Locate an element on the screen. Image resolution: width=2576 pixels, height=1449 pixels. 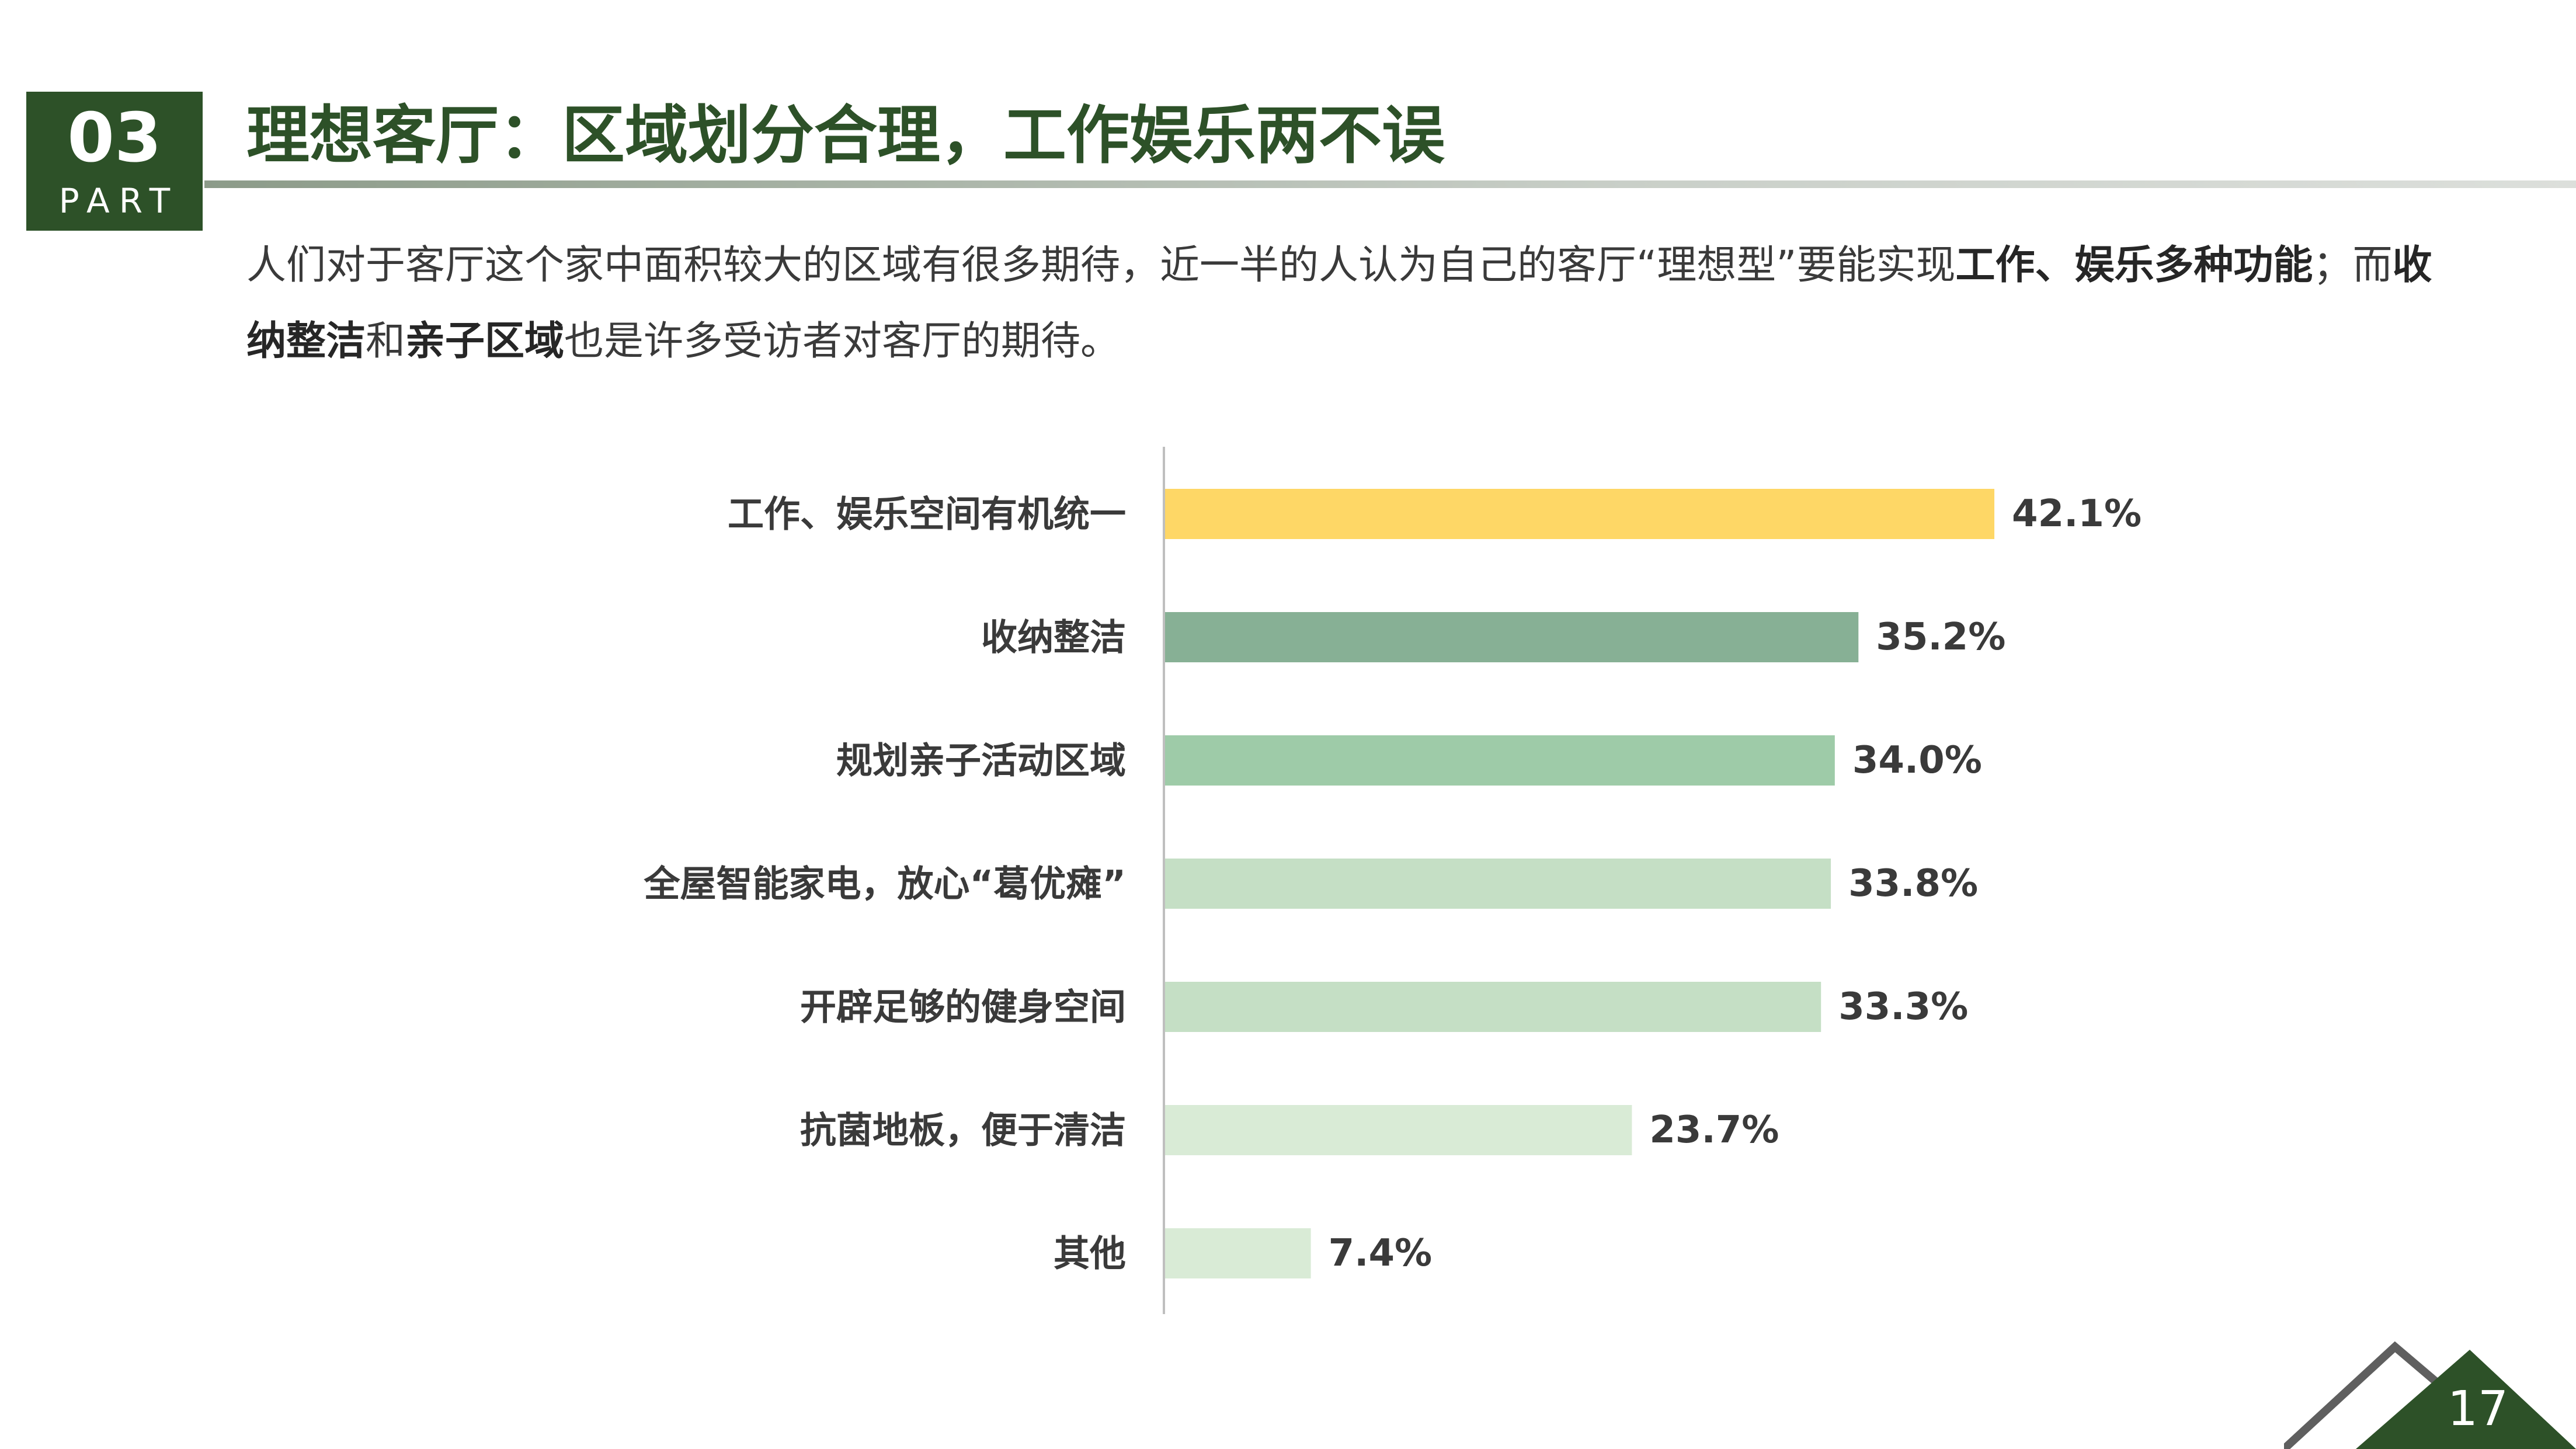
value-label: 35.2% is located at coordinates (1940, 637).